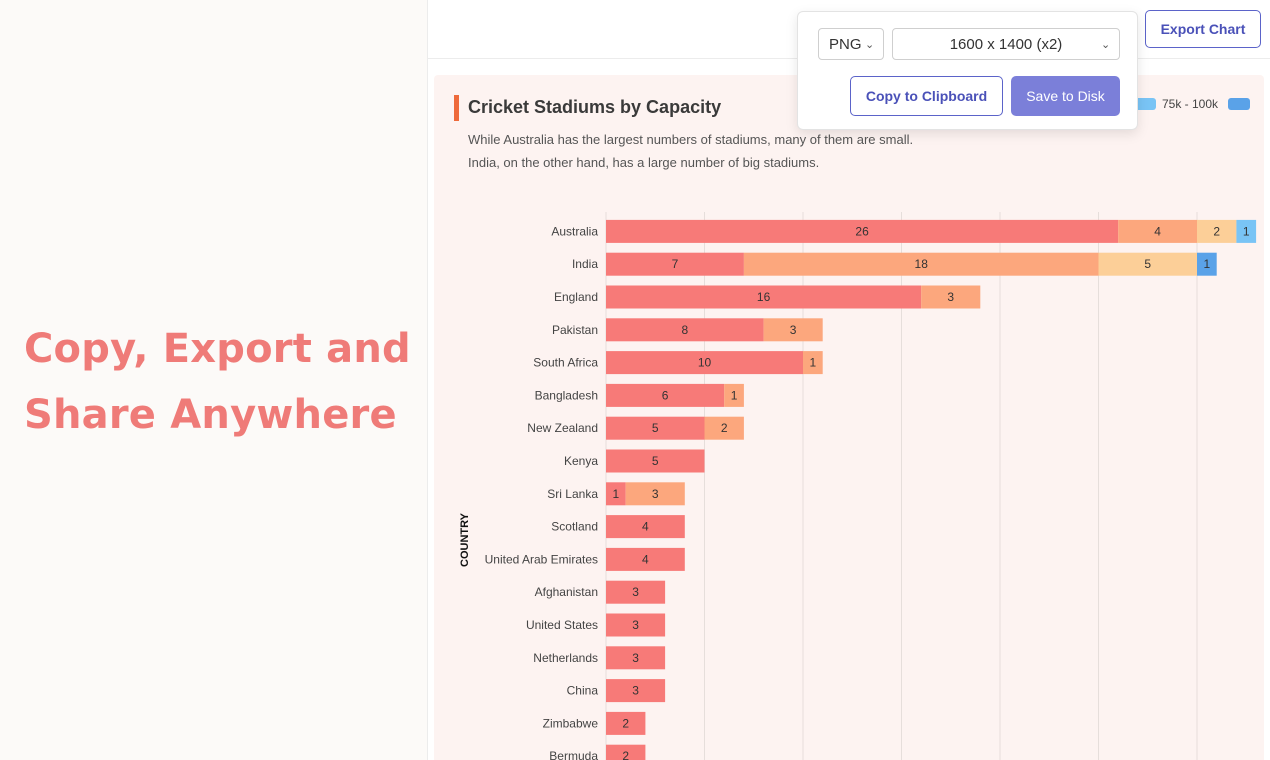 Image resolution: width=1270 pixels, height=760 pixels. What do you see at coordinates (1190, 104) in the screenshot?
I see `legend-label-75k-100k: 75k - 100k` at bounding box center [1190, 104].